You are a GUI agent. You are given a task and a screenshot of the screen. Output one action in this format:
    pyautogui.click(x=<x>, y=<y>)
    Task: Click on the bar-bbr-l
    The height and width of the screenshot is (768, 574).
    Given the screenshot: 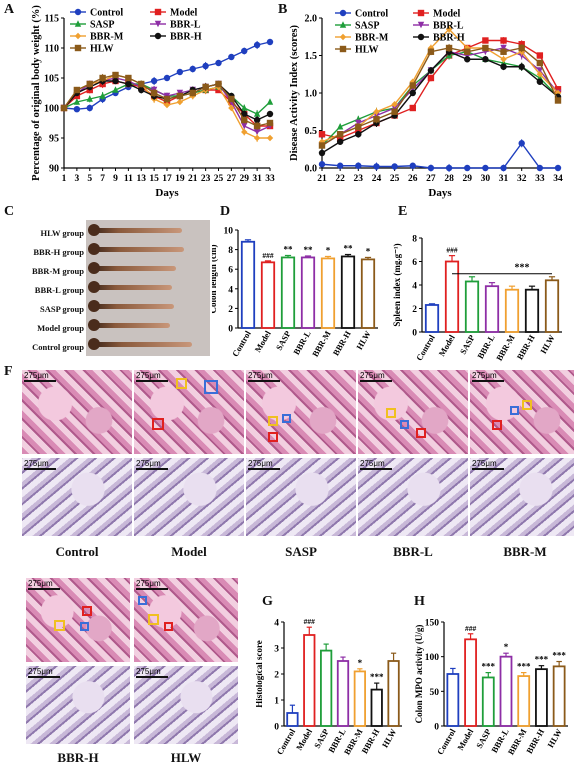 What is the action you would take?
    pyautogui.click(x=308, y=292)
    